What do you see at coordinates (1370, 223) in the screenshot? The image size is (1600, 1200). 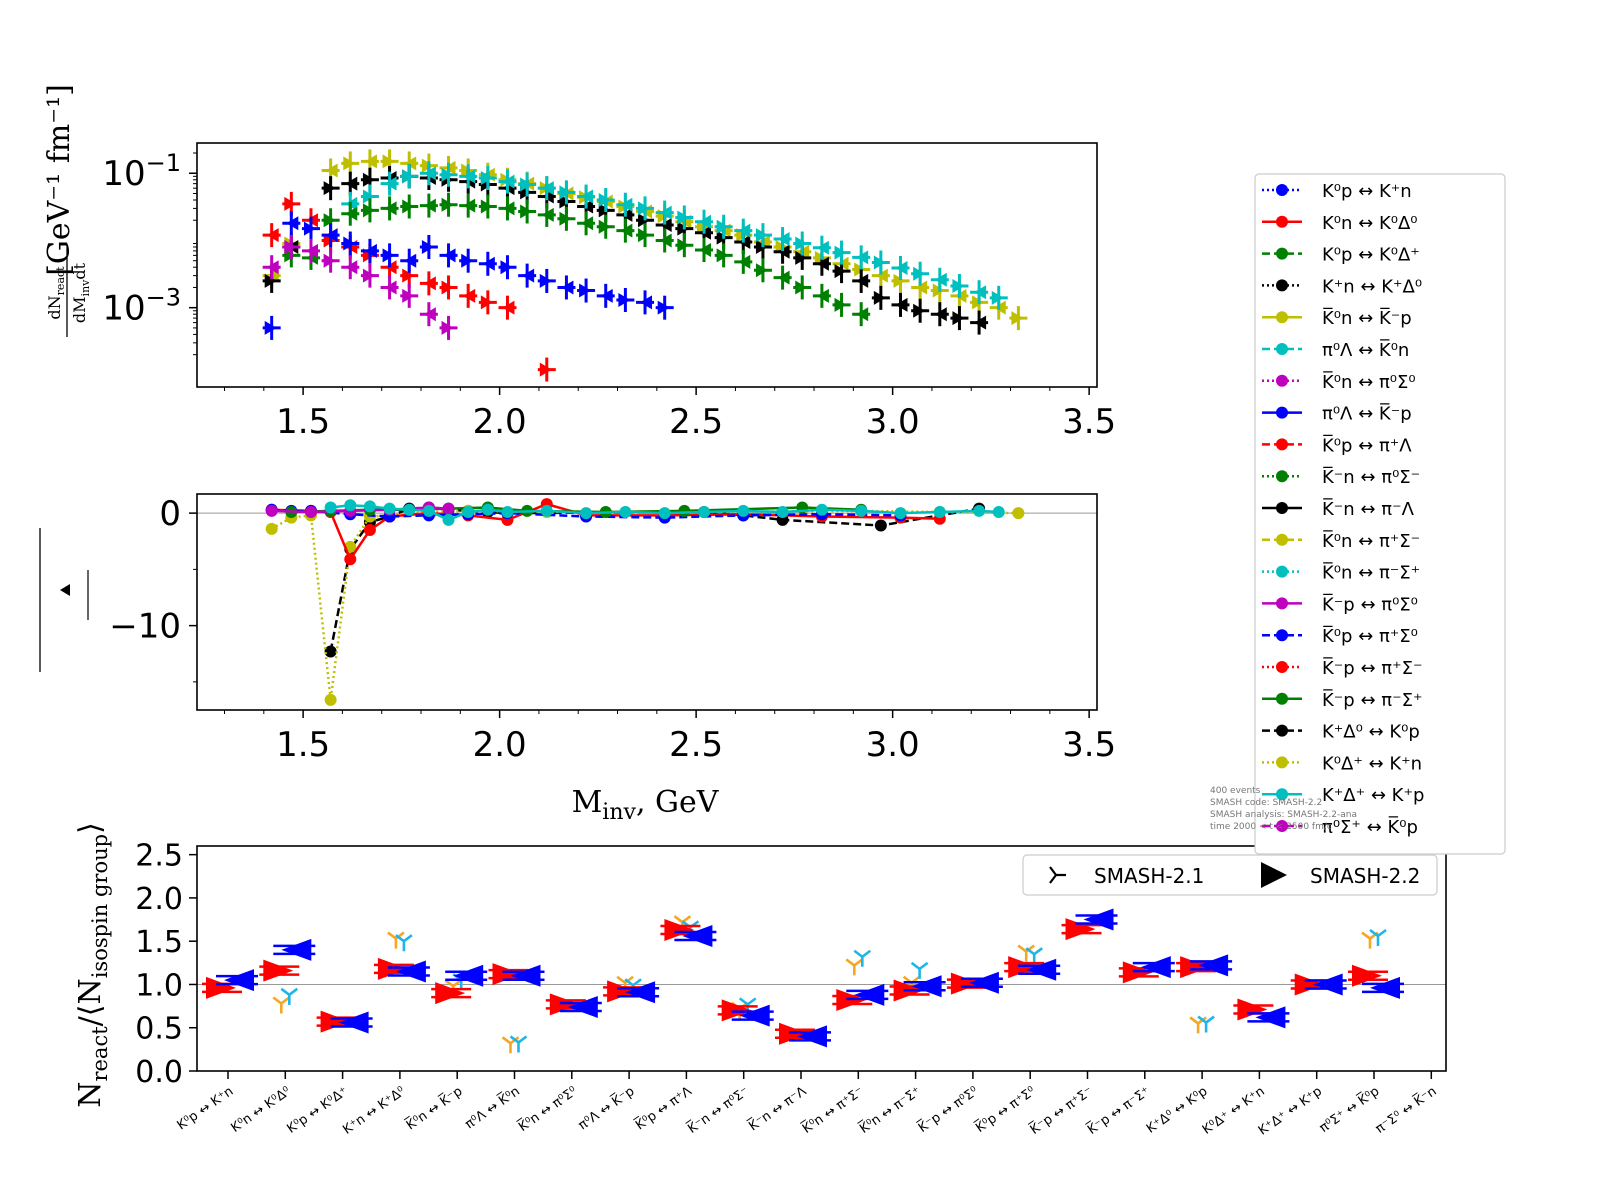 I see `legend-label: K⁰n ↔ K⁰Δ⁰` at bounding box center [1370, 223].